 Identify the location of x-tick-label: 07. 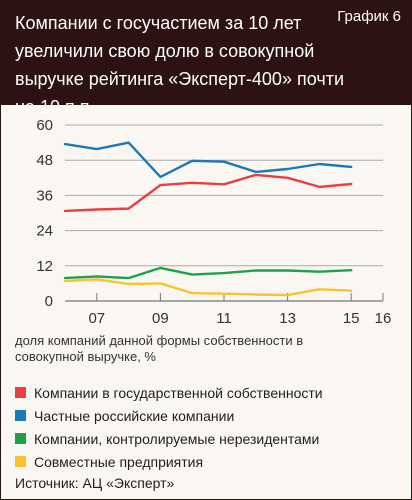
(96, 318).